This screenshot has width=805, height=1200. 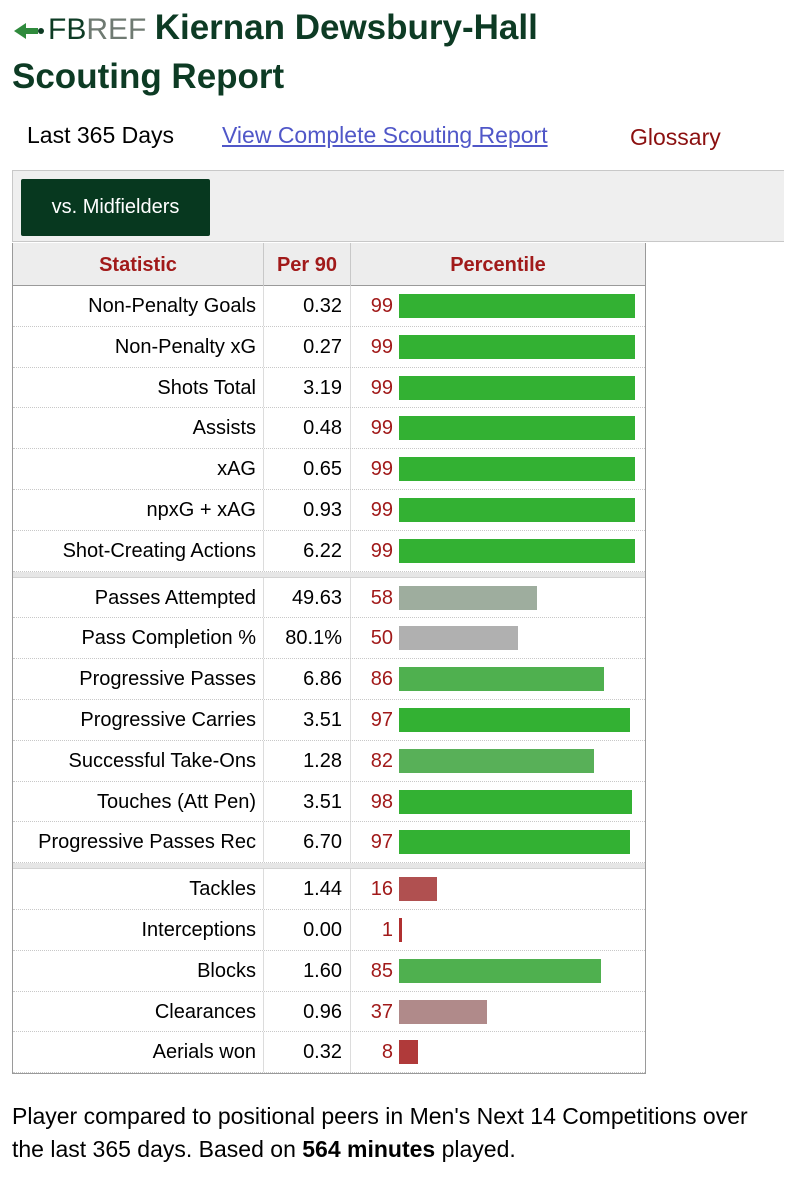 What do you see at coordinates (175, 597) in the screenshot?
I see `stat-name: Passes Attempted` at bounding box center [175, 597].